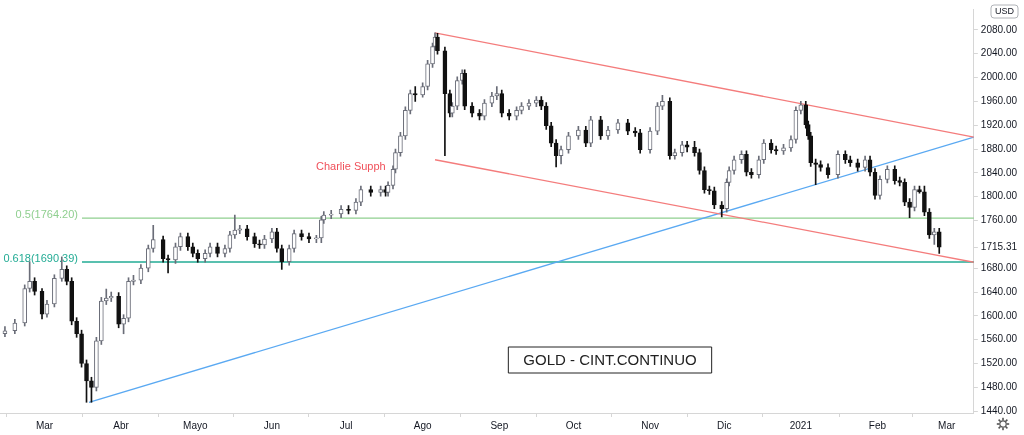 The height and width of the screenshot is (435, 1024). Describe the element at coordinates (999, 315) in the screenshot. I see `y-tick-label: 1600.00` at that location.